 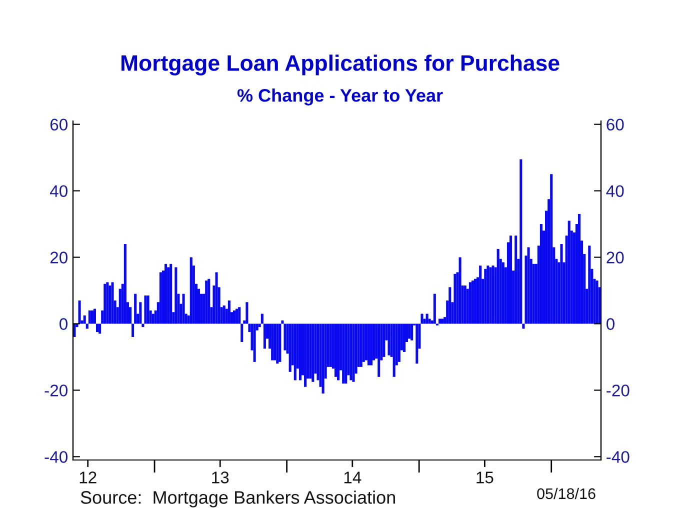 I want to click on x-tick-label: 13, so click(x=220, y=478).